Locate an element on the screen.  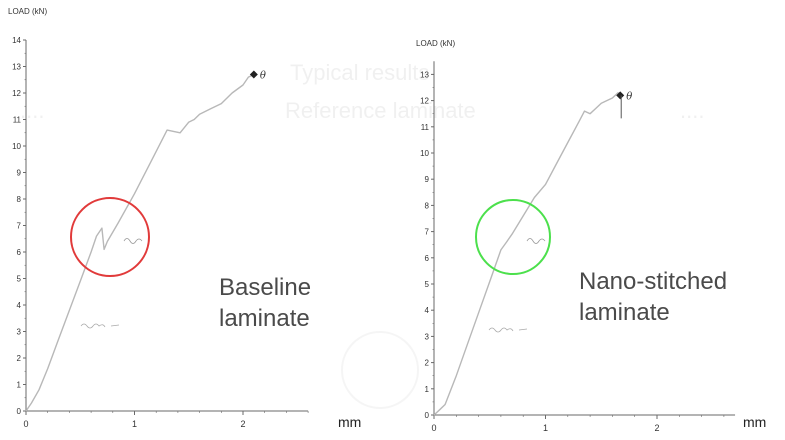
panel-label-baseline: Baseline laminate is located at coordinates (265, 303).